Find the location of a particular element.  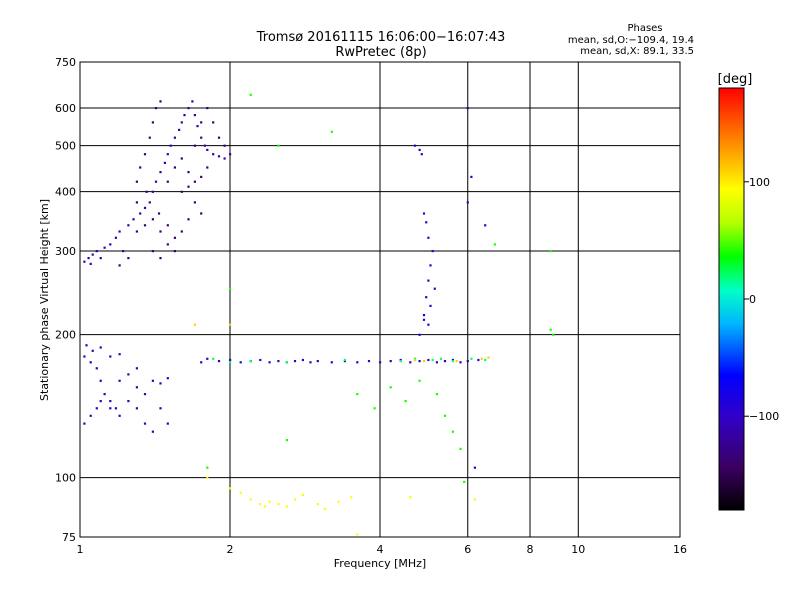

colorbar is located at coordinates (731, 299).